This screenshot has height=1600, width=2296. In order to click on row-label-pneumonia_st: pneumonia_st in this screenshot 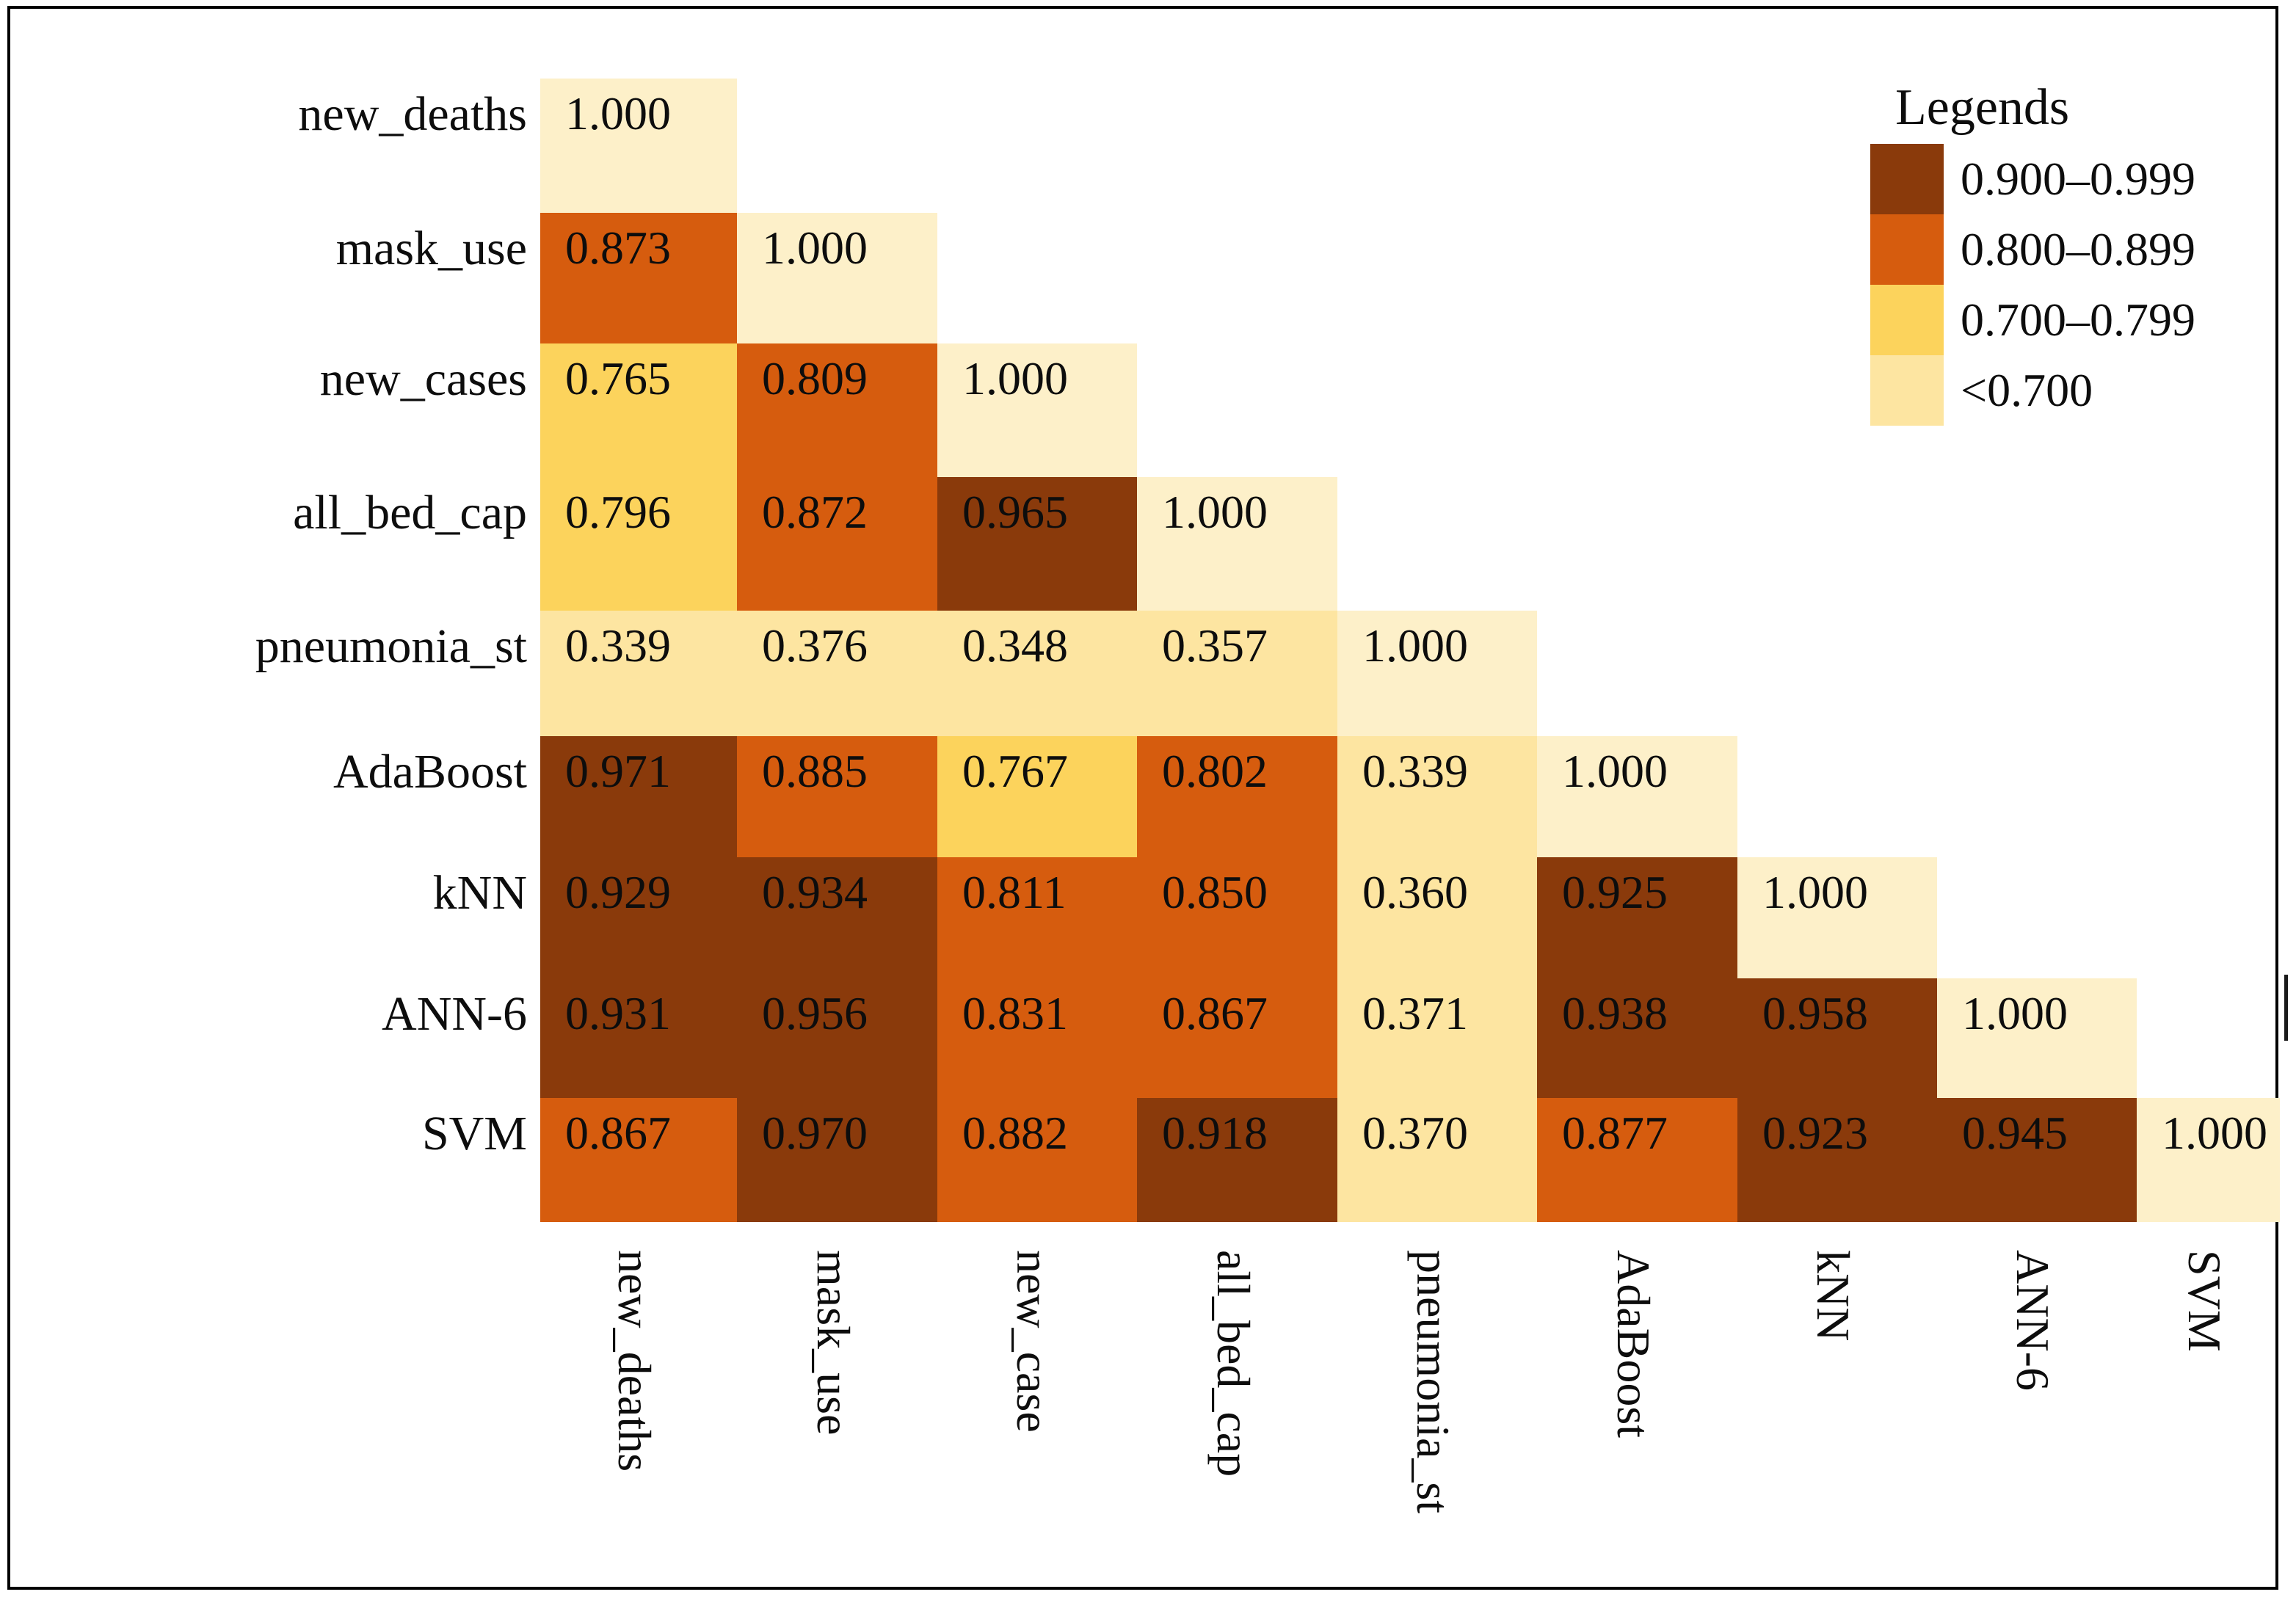, I will do `click(391, 646)`.